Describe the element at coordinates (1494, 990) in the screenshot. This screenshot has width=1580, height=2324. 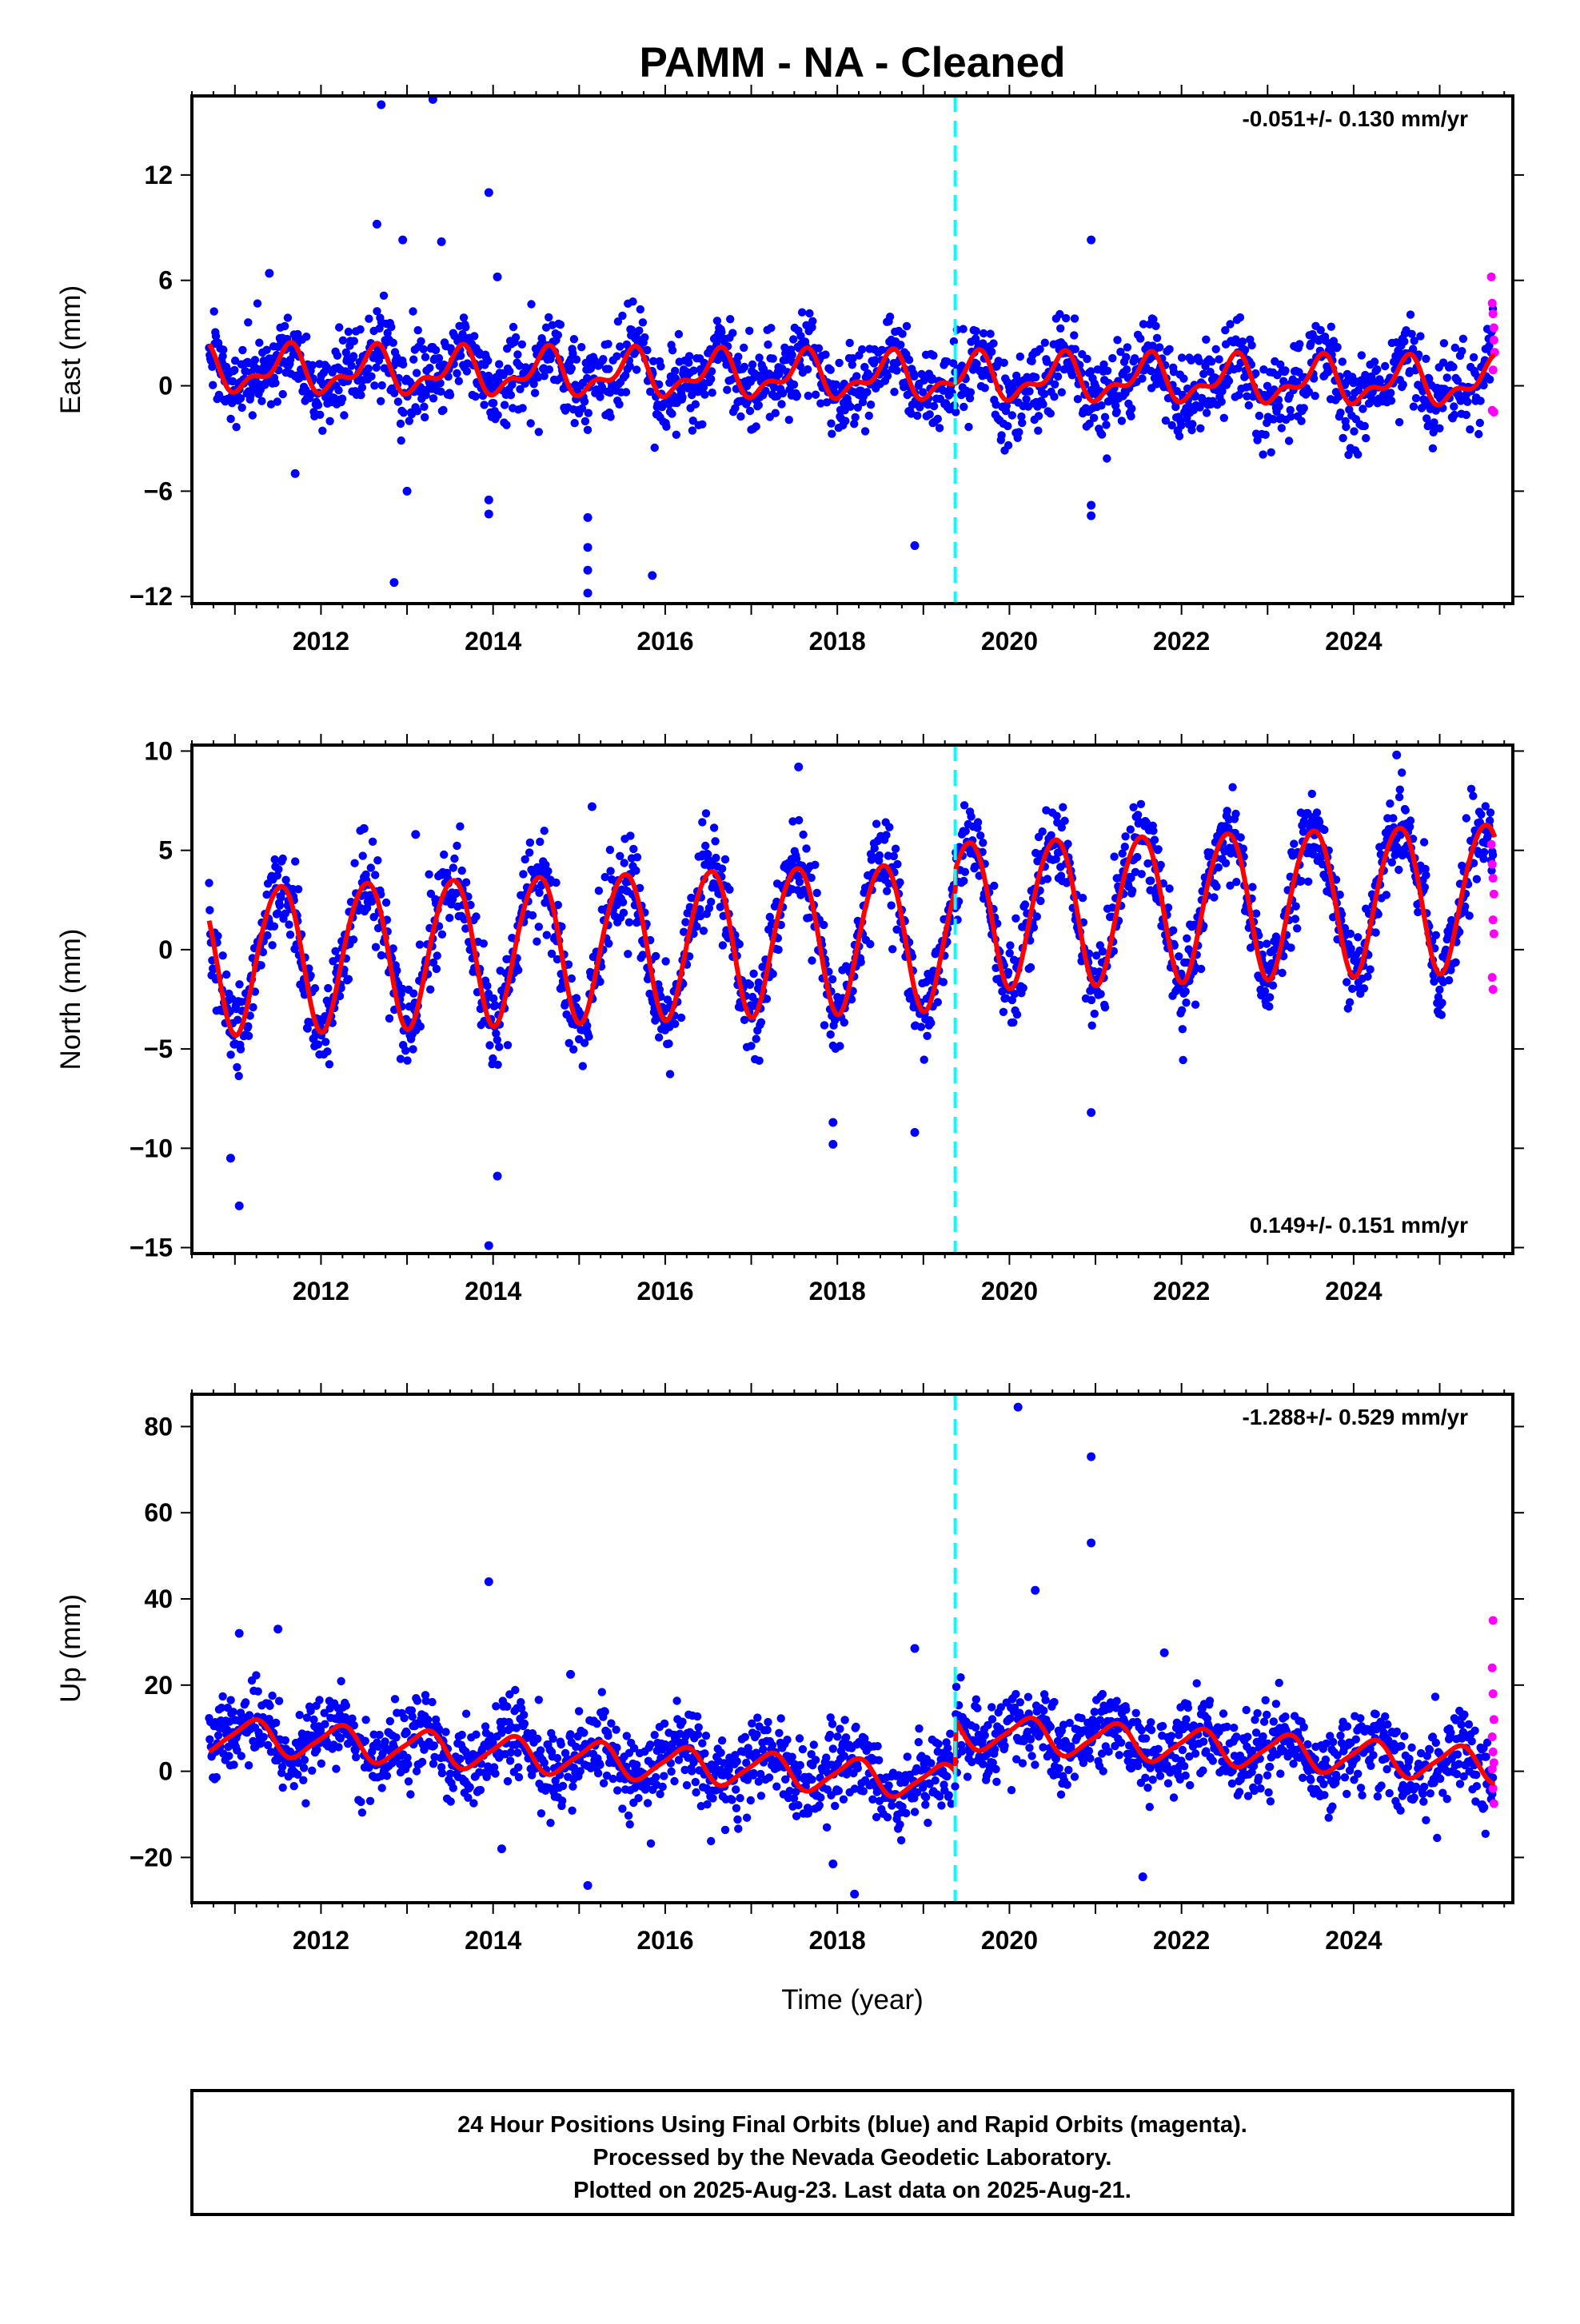
I see `rapid-orbit-point` at that location.